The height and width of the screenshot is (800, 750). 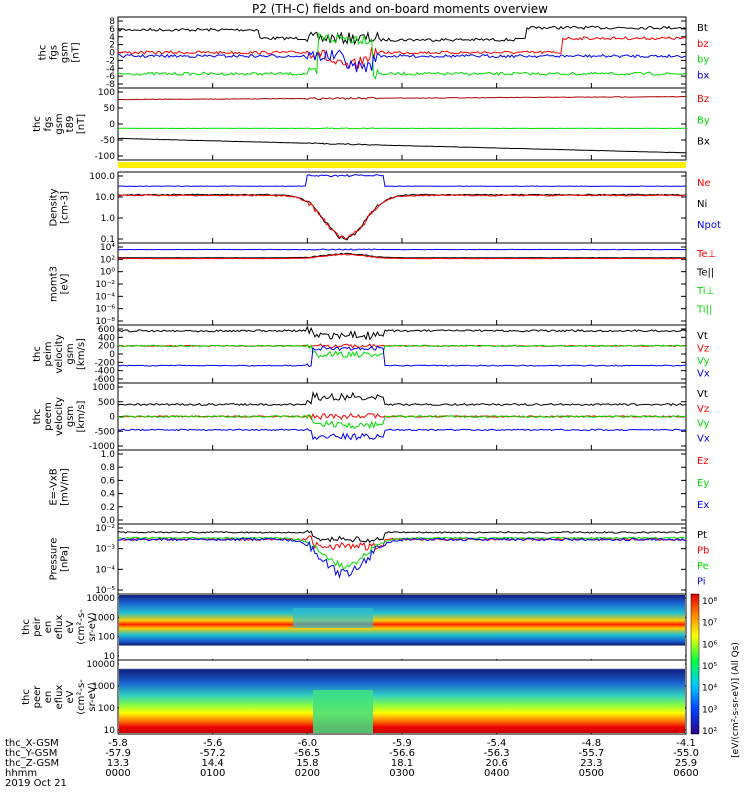 I want to click on y-axis-label: en, so click(x=48, y=697).